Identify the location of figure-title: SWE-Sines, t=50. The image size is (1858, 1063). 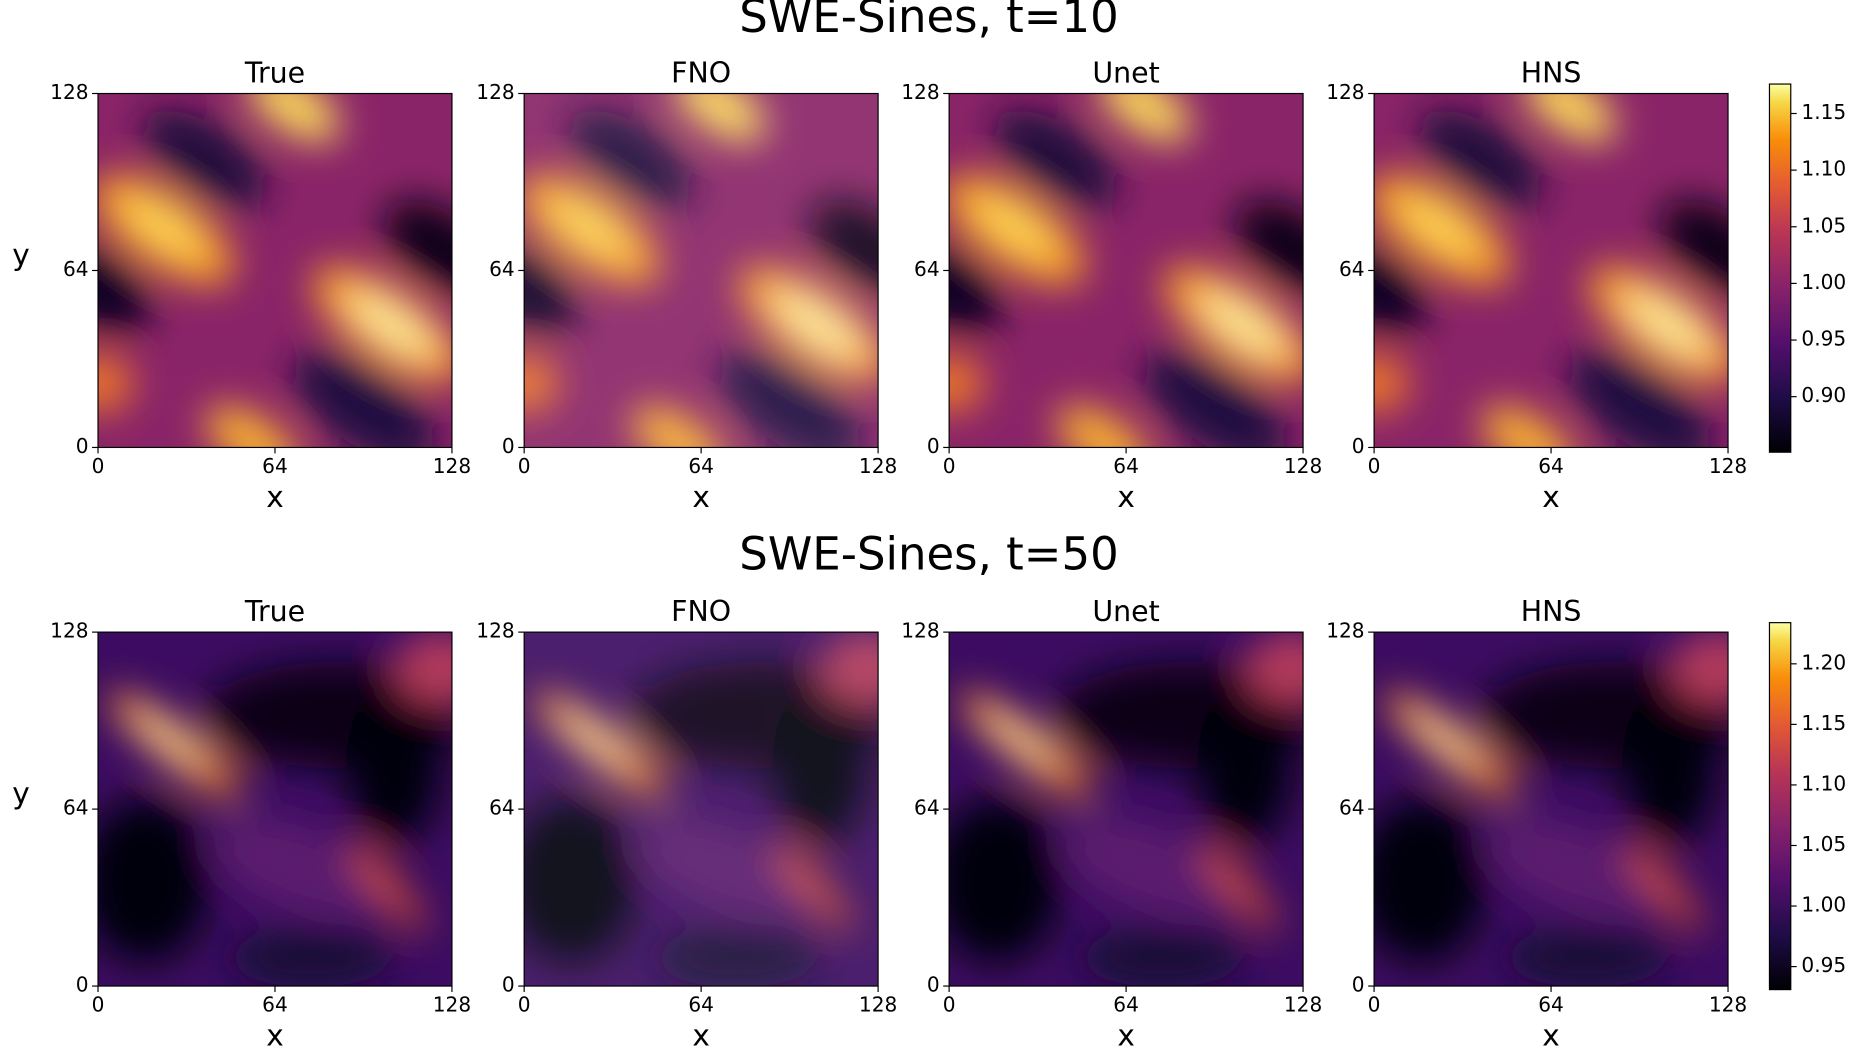
(928, 554).